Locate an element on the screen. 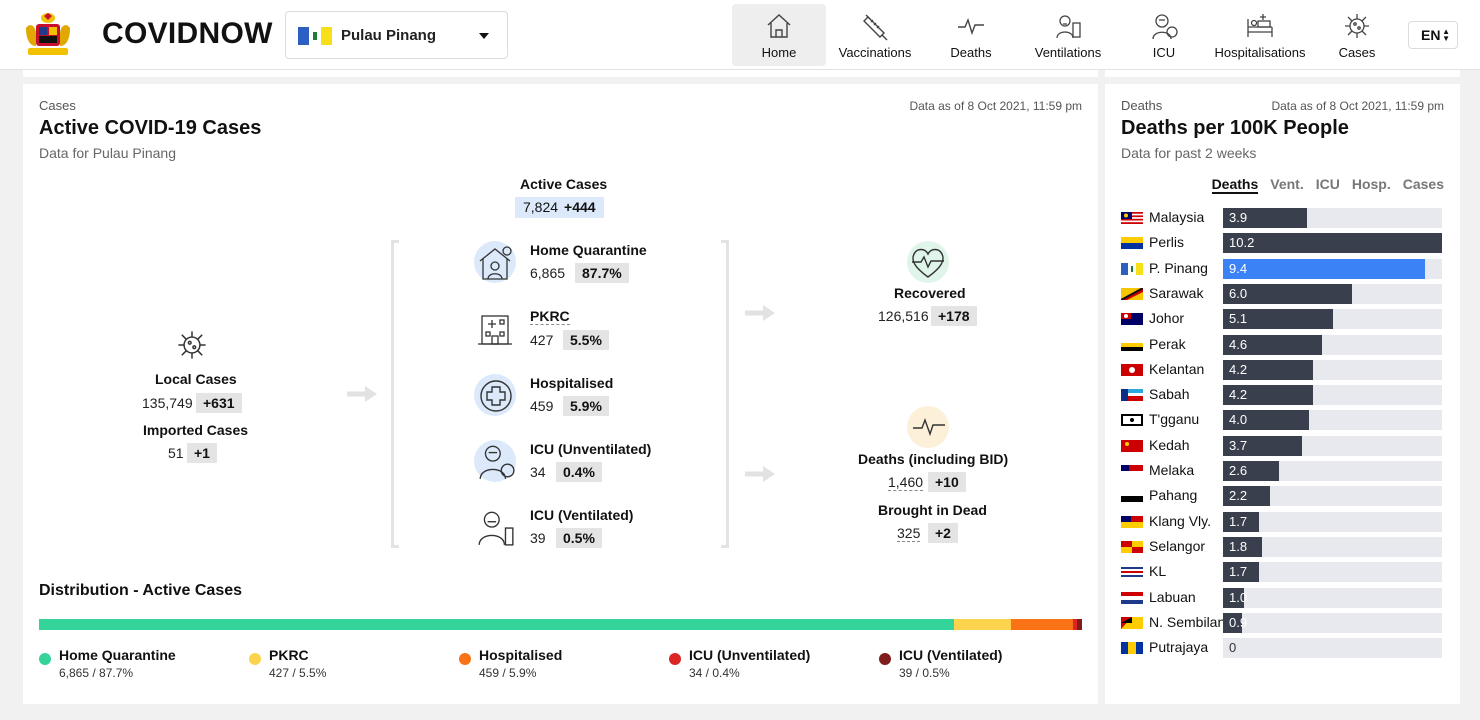 This screenshot has width=1480, height=720. state-row: Perak 4.6 is located at coordinates (1282, 344).